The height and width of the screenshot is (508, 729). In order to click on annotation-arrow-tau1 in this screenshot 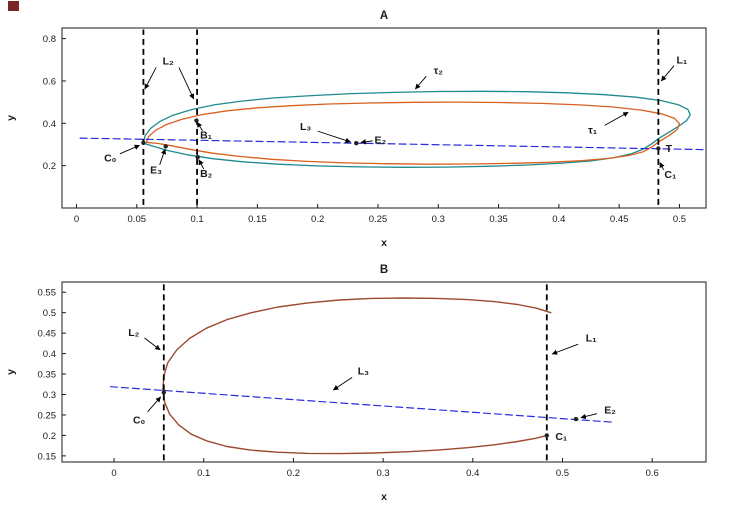, I will do `click(616, 118)`.